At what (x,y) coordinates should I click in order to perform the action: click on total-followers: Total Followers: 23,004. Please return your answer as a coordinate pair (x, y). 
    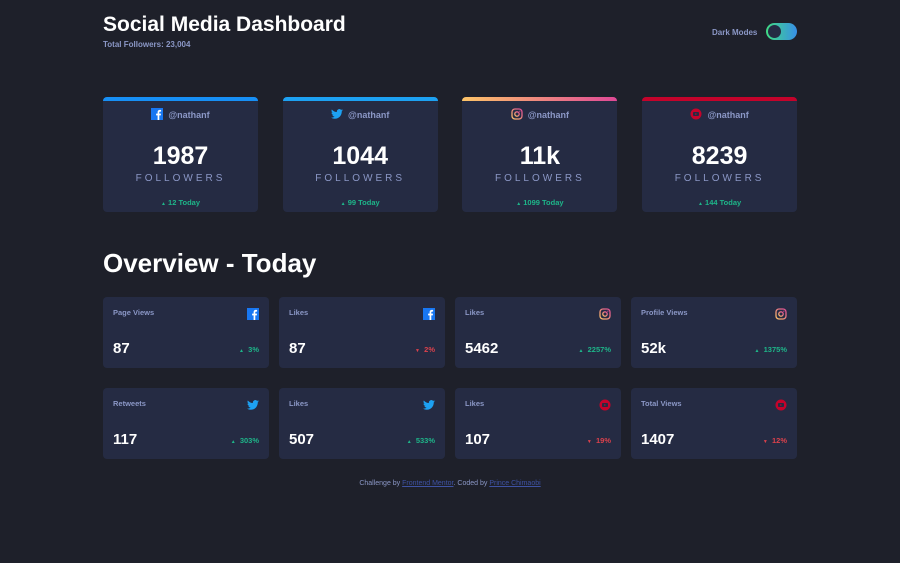
    Looking at the image, I should click on (147, 44).